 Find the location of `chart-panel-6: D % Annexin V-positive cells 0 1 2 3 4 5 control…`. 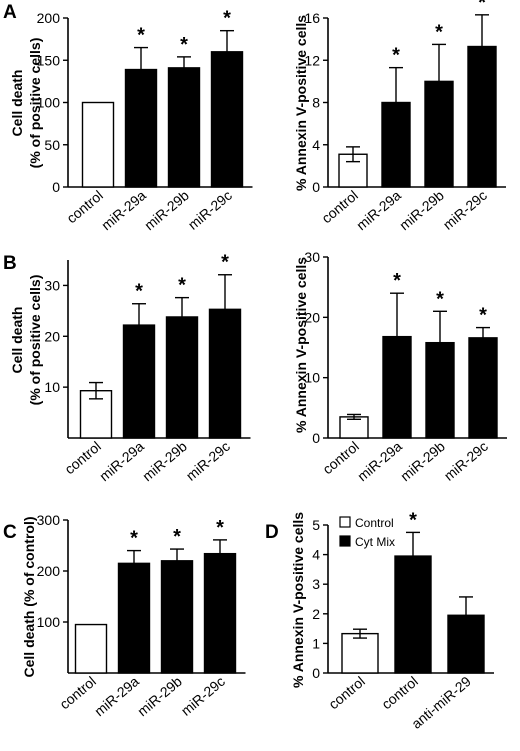

chart-panel-6: D % Annexin V-positive cells 0 1 2 3 4 5 control… is located at coordinates (379, 620).